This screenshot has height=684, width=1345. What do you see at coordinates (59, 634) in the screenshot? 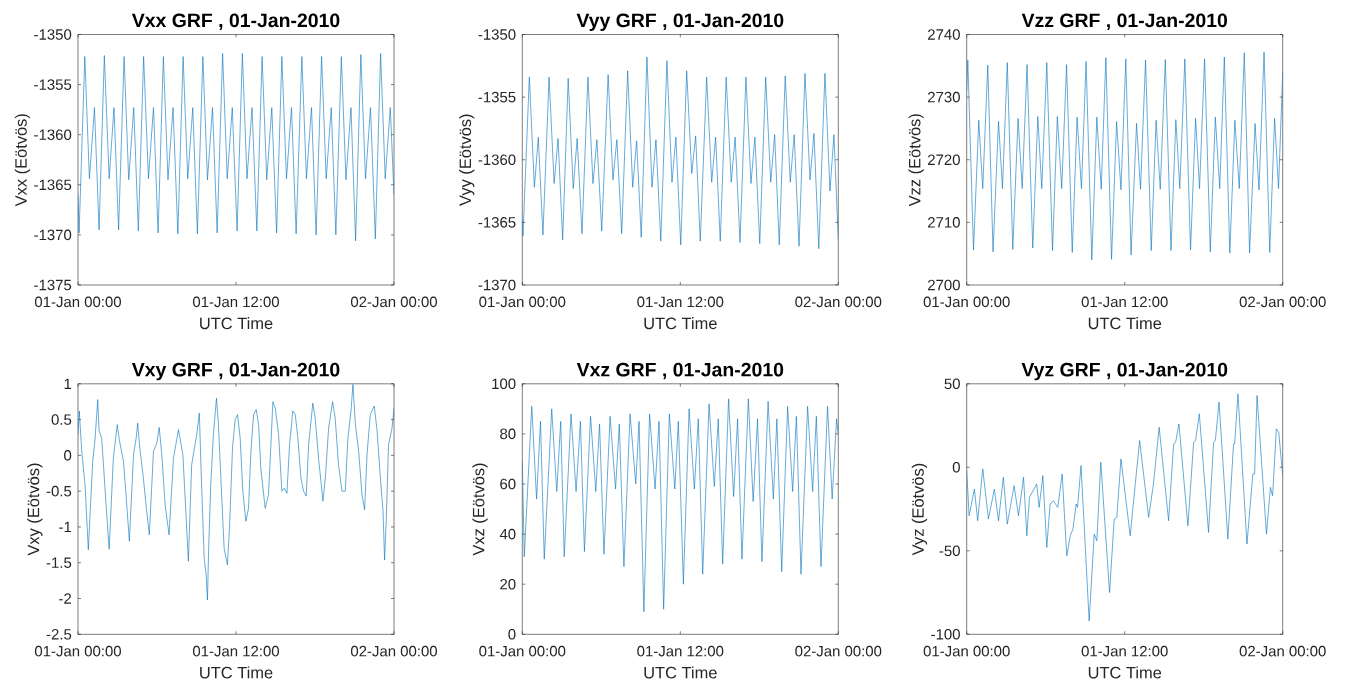
I see `y-tick-label: -2.5` at bounding box center [59, 634].